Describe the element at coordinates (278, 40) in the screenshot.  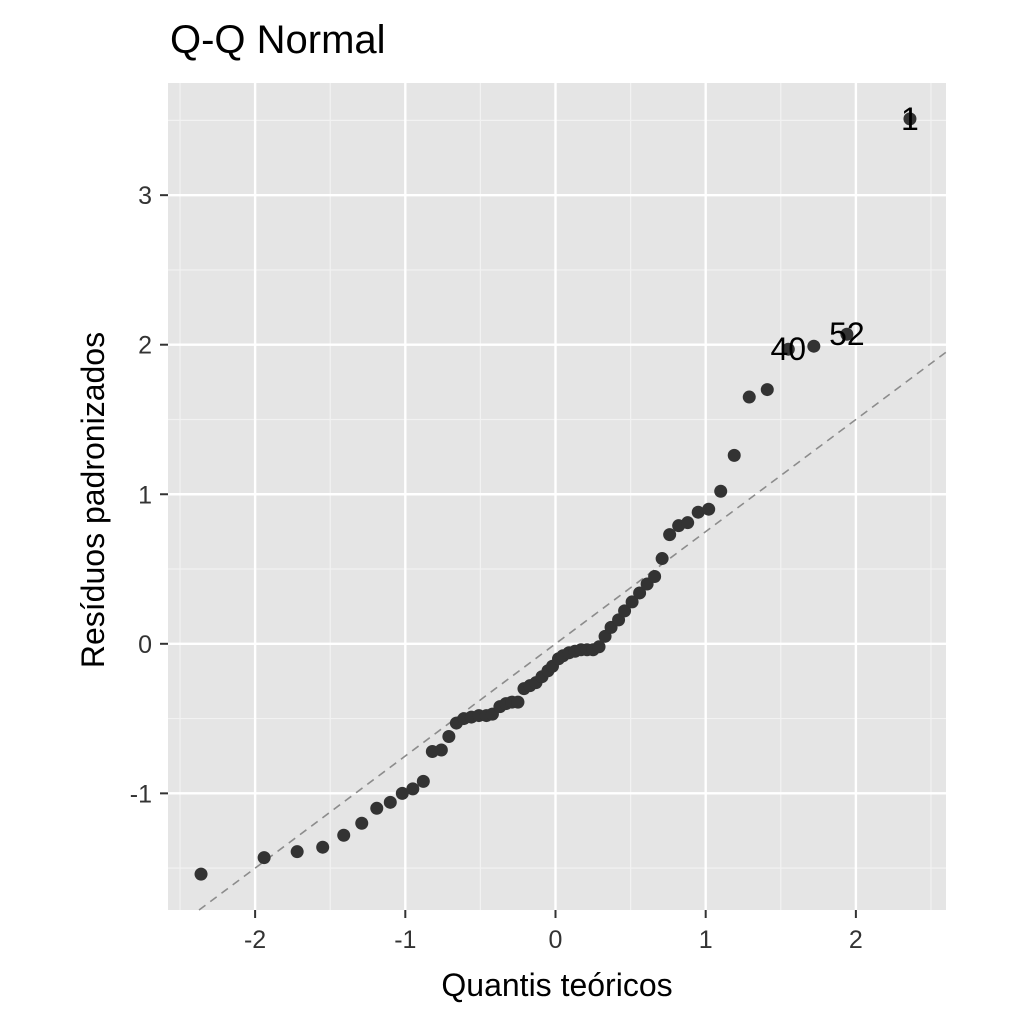
I see `chart-title: Q-Q Normal` at that location.